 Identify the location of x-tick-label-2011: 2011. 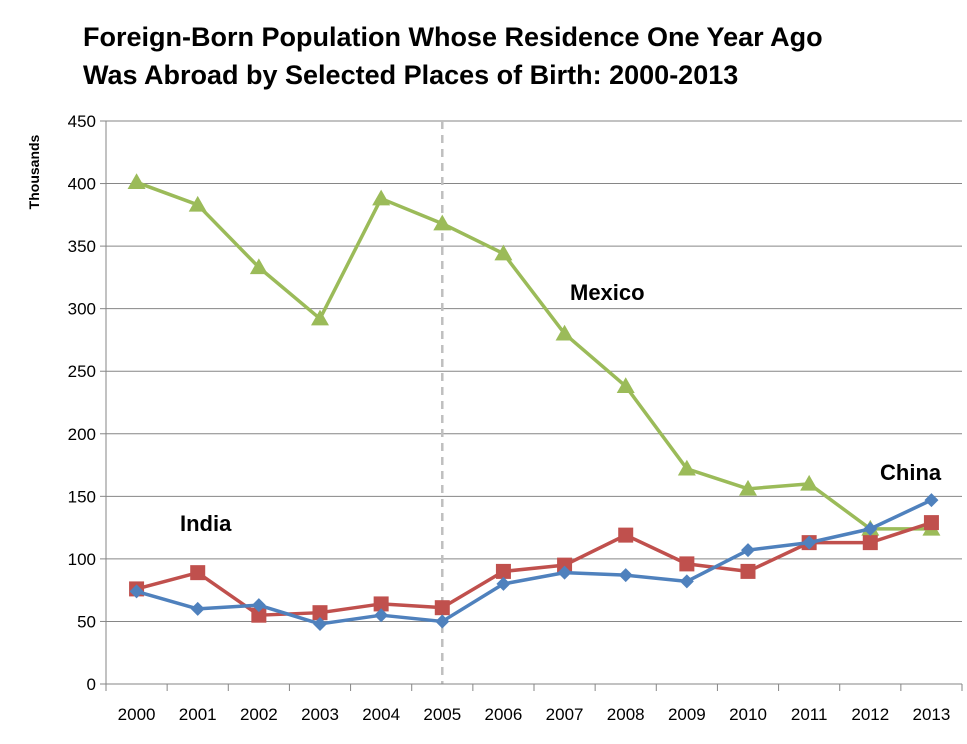
(809, 714).